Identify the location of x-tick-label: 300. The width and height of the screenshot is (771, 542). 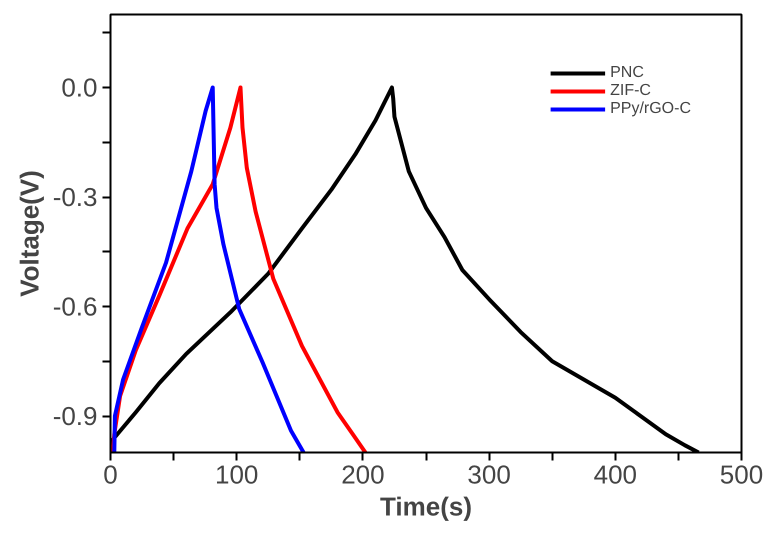
(489, 475).